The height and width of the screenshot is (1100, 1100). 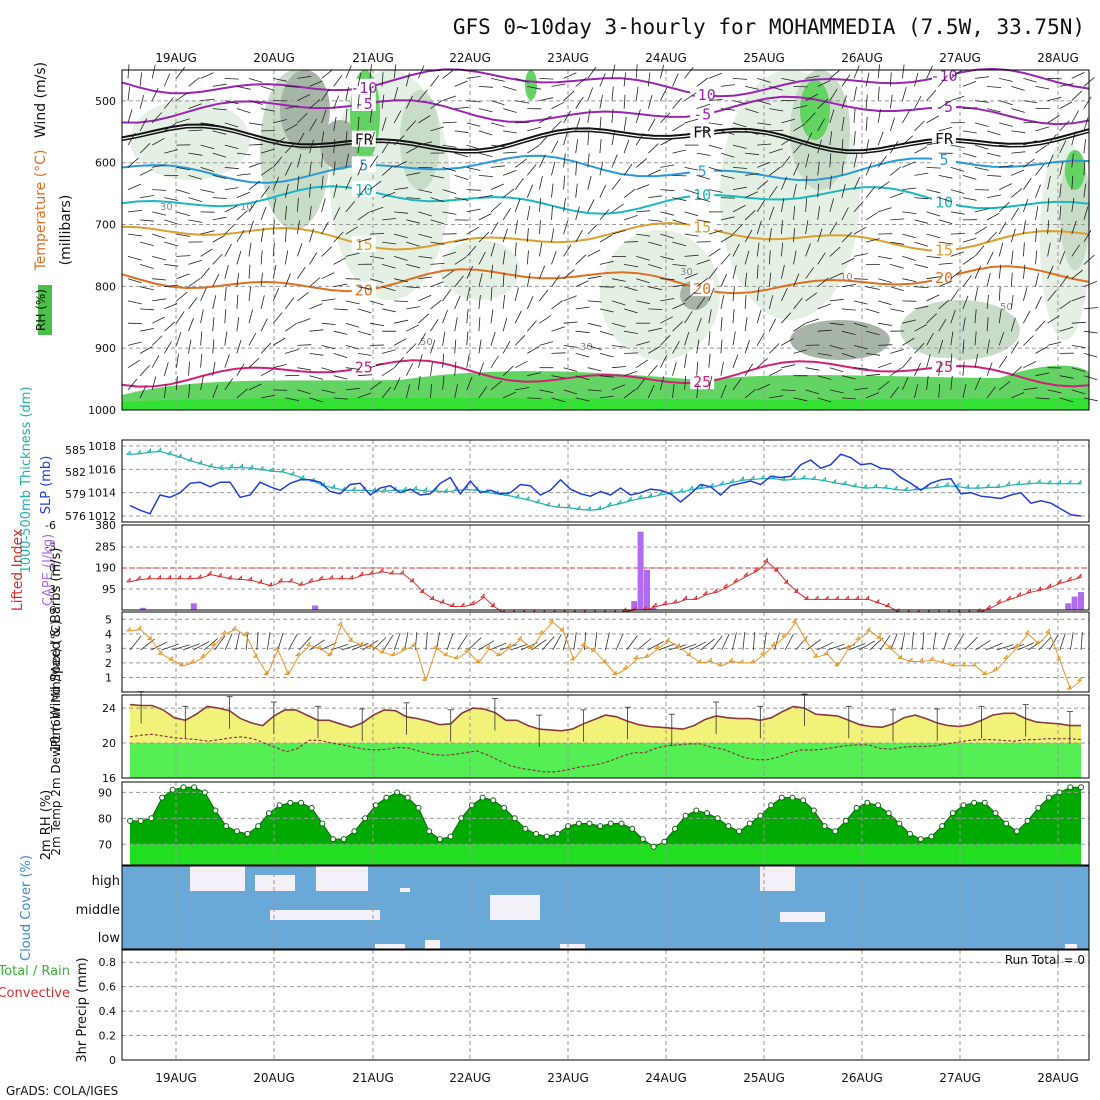 What do you see at coordinates (605, 481) in the screenshot?
I see `panel-background` at bounding box center [605, 481].